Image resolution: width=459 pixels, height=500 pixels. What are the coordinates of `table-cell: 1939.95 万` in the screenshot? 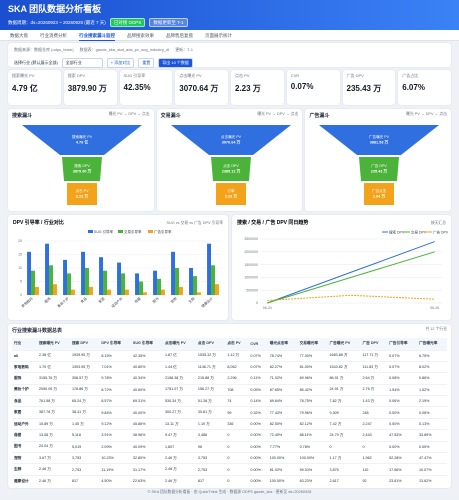 It's located at (84, 355).